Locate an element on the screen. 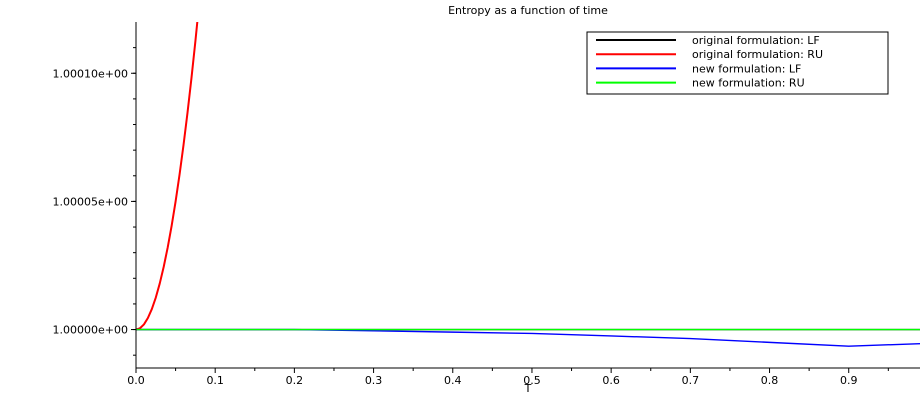  x-tick-label: 0.2 is located at coordinates (295, 380).